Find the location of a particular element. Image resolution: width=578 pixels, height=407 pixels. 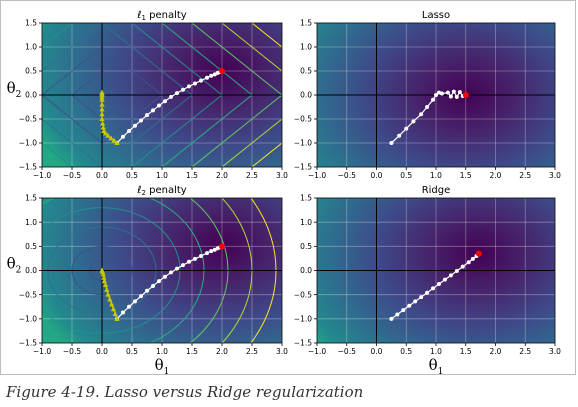

y-axis-label: θ2 is located at coordinates (14, 89).